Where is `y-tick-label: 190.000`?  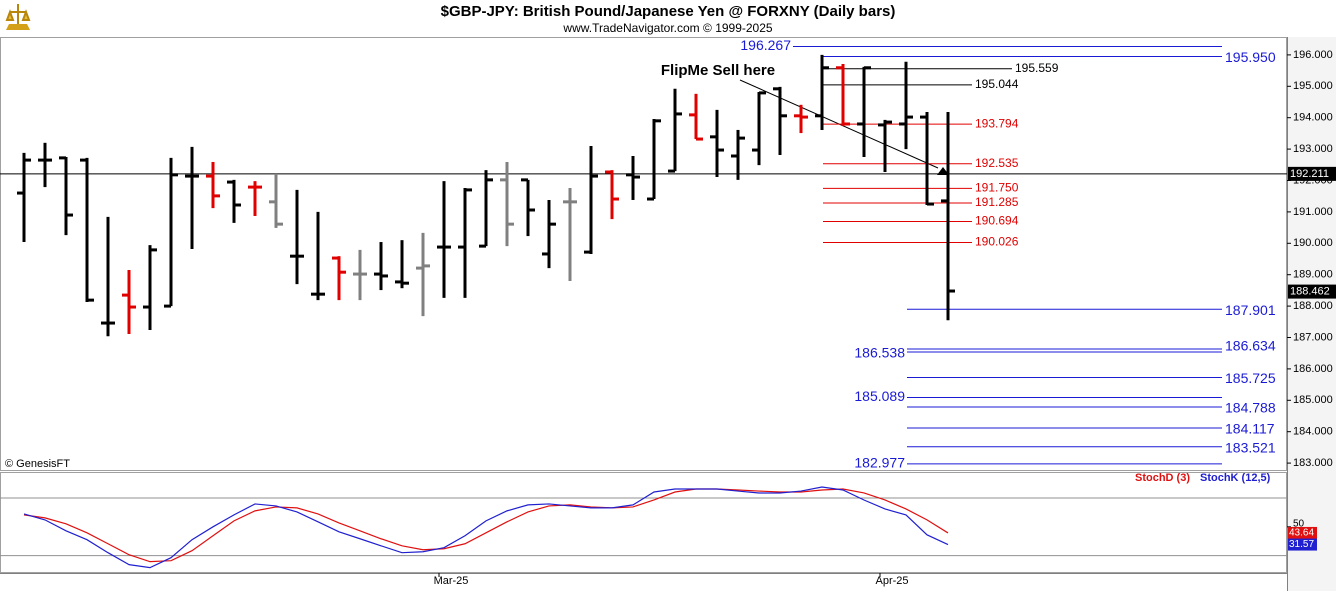
y-tick-label: 190.000 is located at coordinates (1313, 243).